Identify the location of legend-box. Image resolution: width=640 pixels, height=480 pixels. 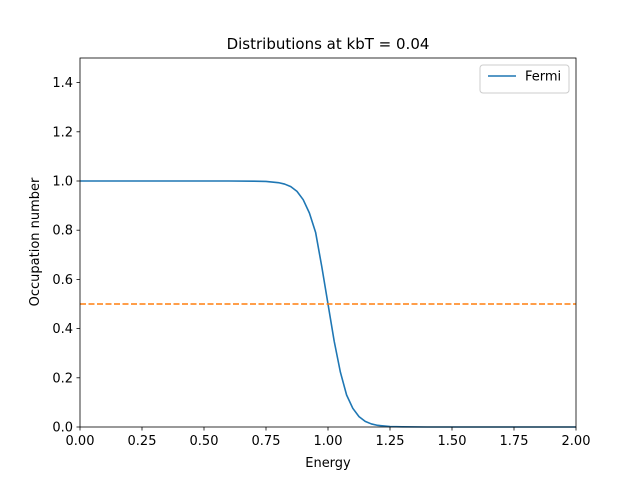
(524, 79).